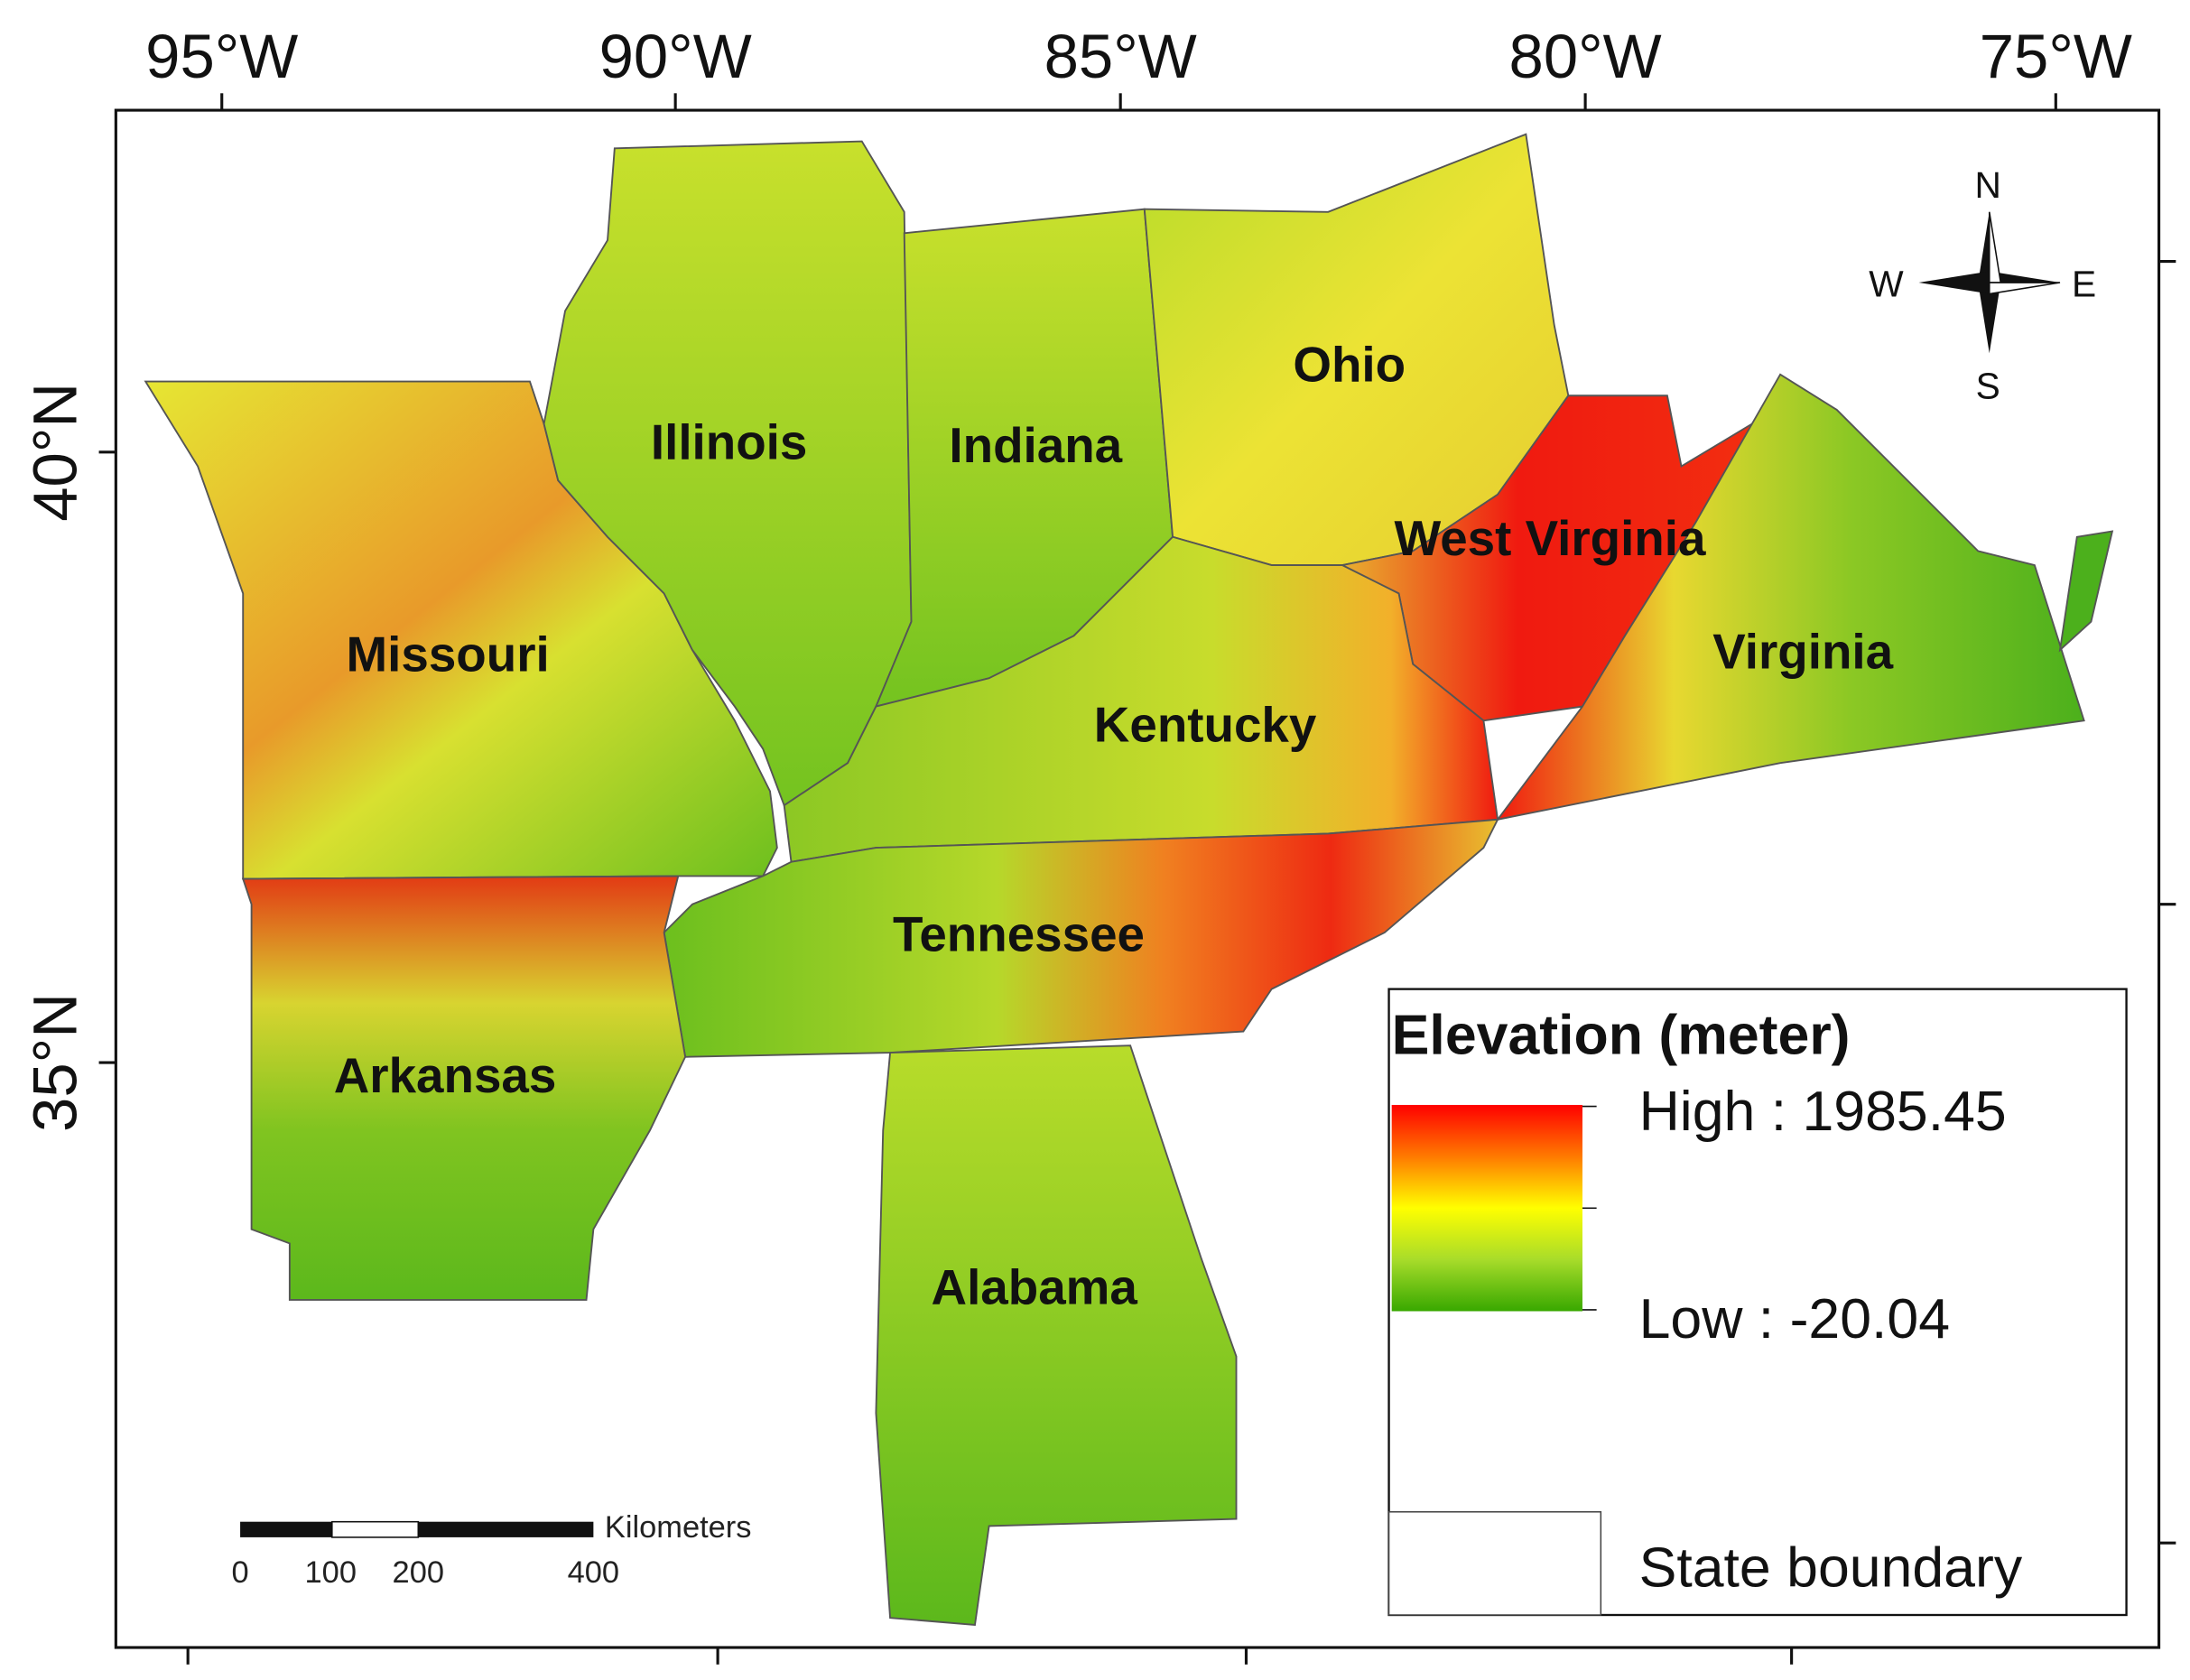 The width and height of the screenshot is (2190, 1680). Describe the element at coordinates (55, 453) in the screenshot. I see `latitude-label: 40°N` at that location.